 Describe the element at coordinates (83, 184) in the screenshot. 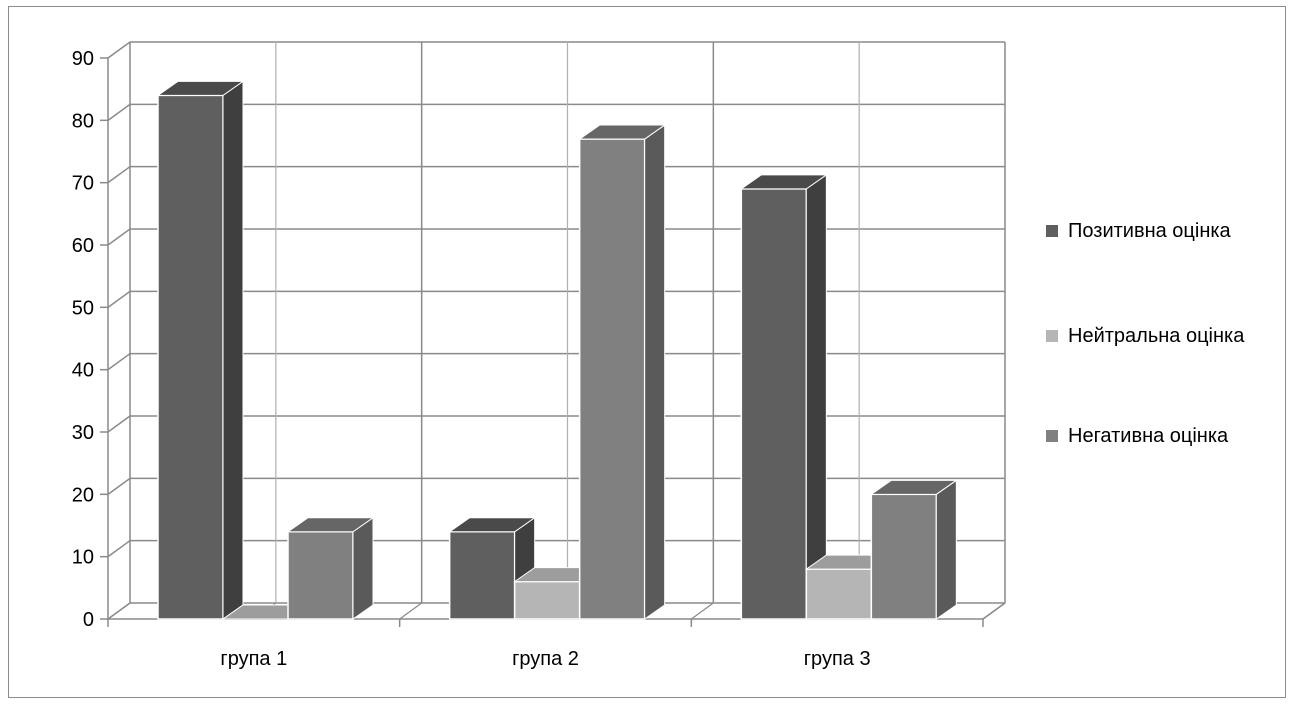

I see `y-tick-label: 70` at that location.